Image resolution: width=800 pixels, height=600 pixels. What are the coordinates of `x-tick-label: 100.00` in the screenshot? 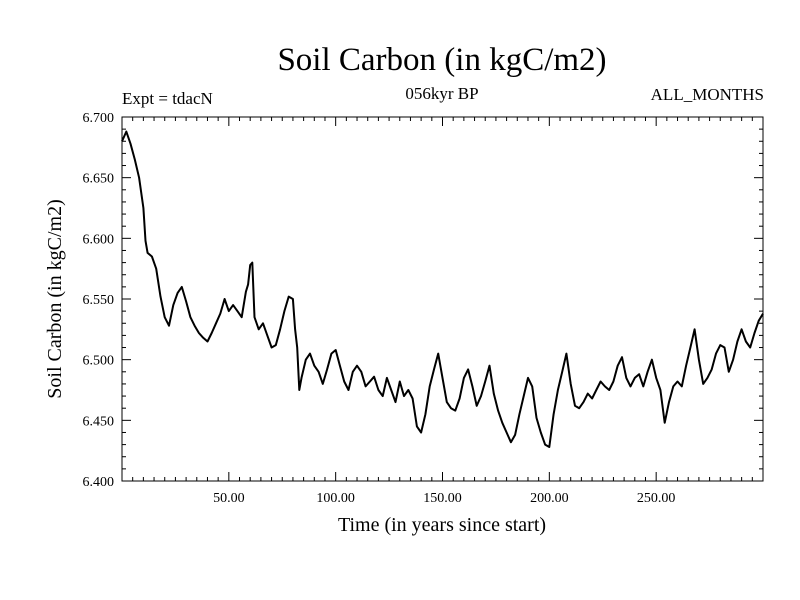 It's located at (335, 498).